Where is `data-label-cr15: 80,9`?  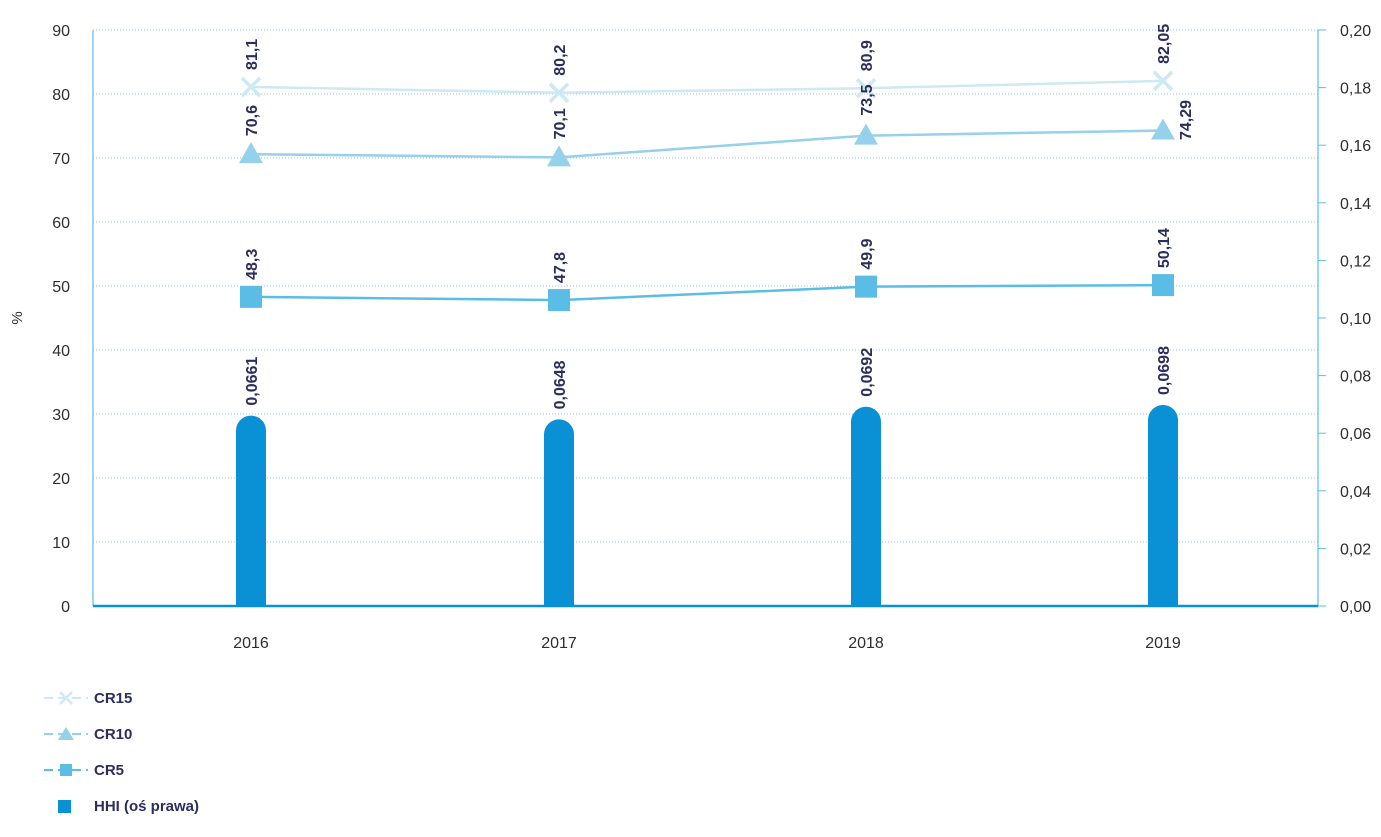
data-label-cr15: 80,9 is located at coordinates (867, 55).